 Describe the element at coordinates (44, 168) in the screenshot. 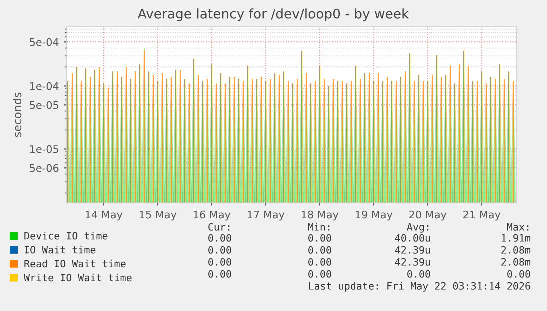

I see `y-tick-label: 5e-06` at that location.